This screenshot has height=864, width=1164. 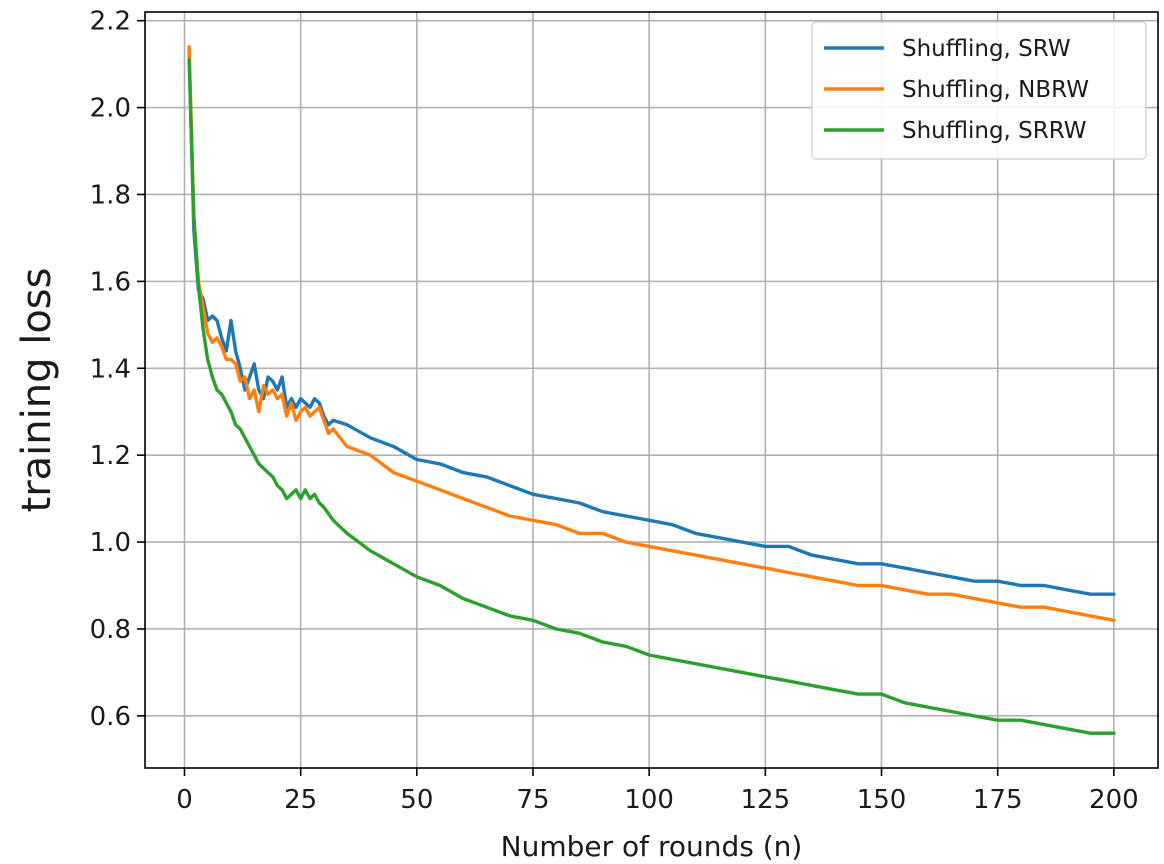 What do you see at coordinates (110, 109) in the screenshot?
I see `y-tick-label: 2.0` at bounding box center [110, 109].